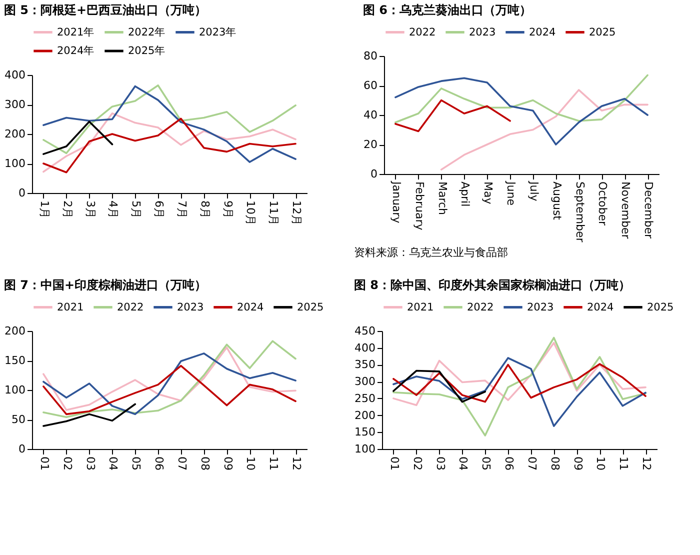  What do you see at coordinates (105, 10) in the screenshot?
I see `chart-title: 图 5：阿根廷+巴西豆油出口（万吨）` at bounding box center [105, 10].